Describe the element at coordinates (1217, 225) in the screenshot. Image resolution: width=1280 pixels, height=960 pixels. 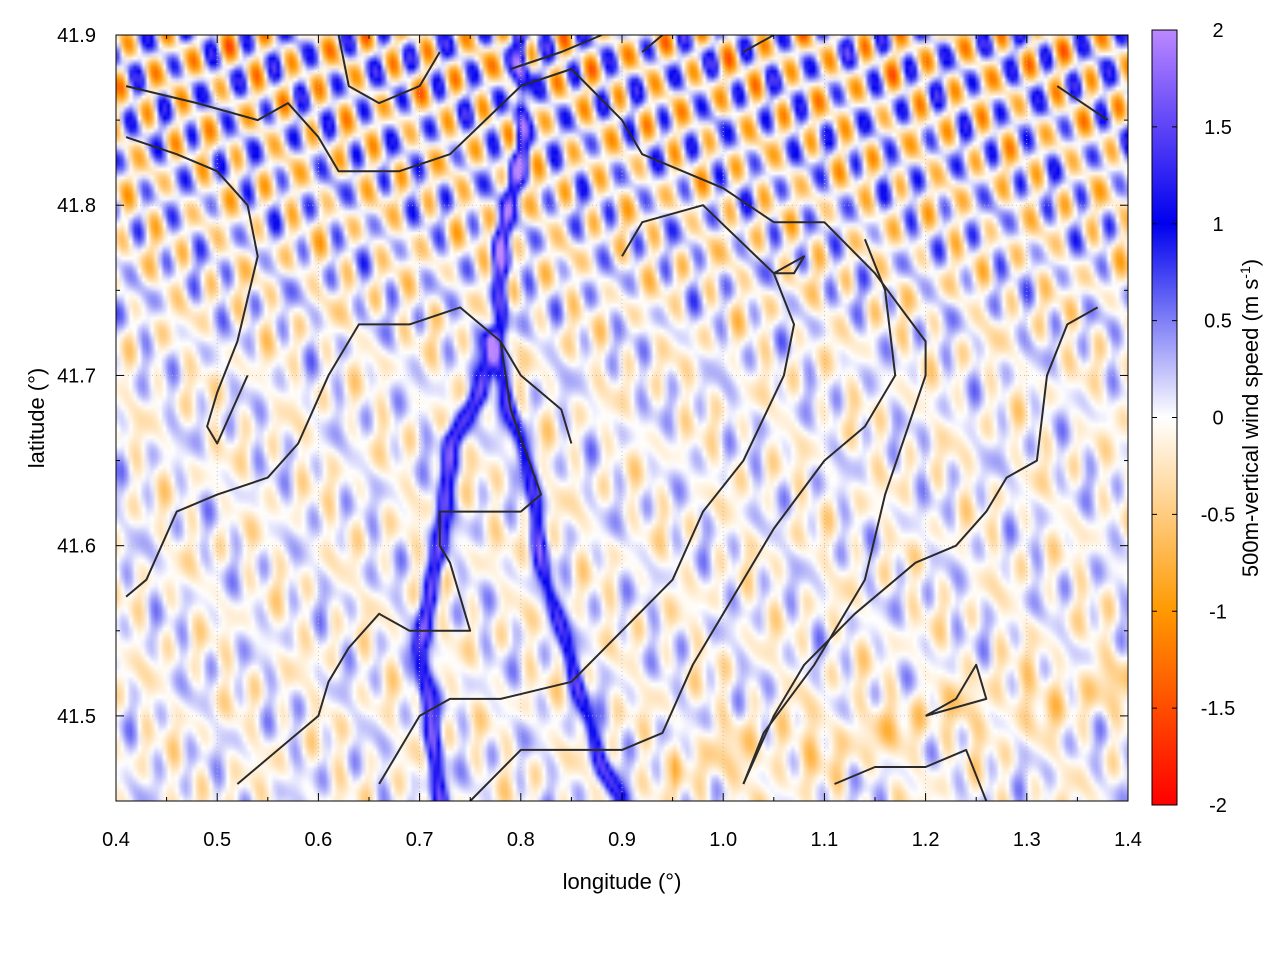
I see `colorbar-tick-label: 1` at that location.